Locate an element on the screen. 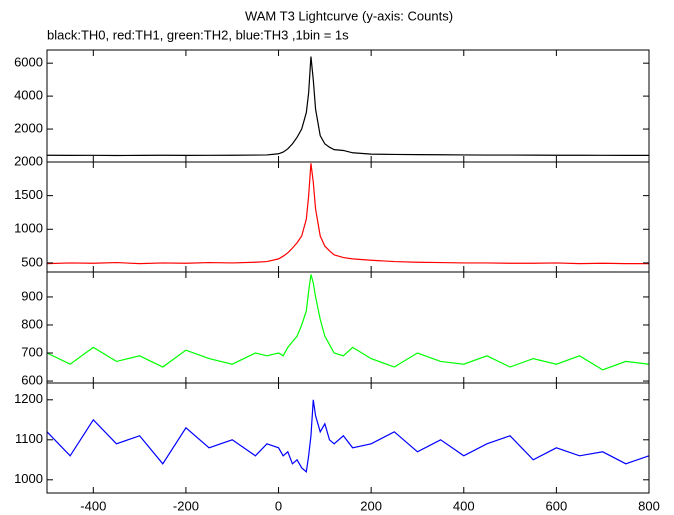 The height and width of the screenshot is (515, 674). x-tick-label: 0 is located at coordinates (278, 505).